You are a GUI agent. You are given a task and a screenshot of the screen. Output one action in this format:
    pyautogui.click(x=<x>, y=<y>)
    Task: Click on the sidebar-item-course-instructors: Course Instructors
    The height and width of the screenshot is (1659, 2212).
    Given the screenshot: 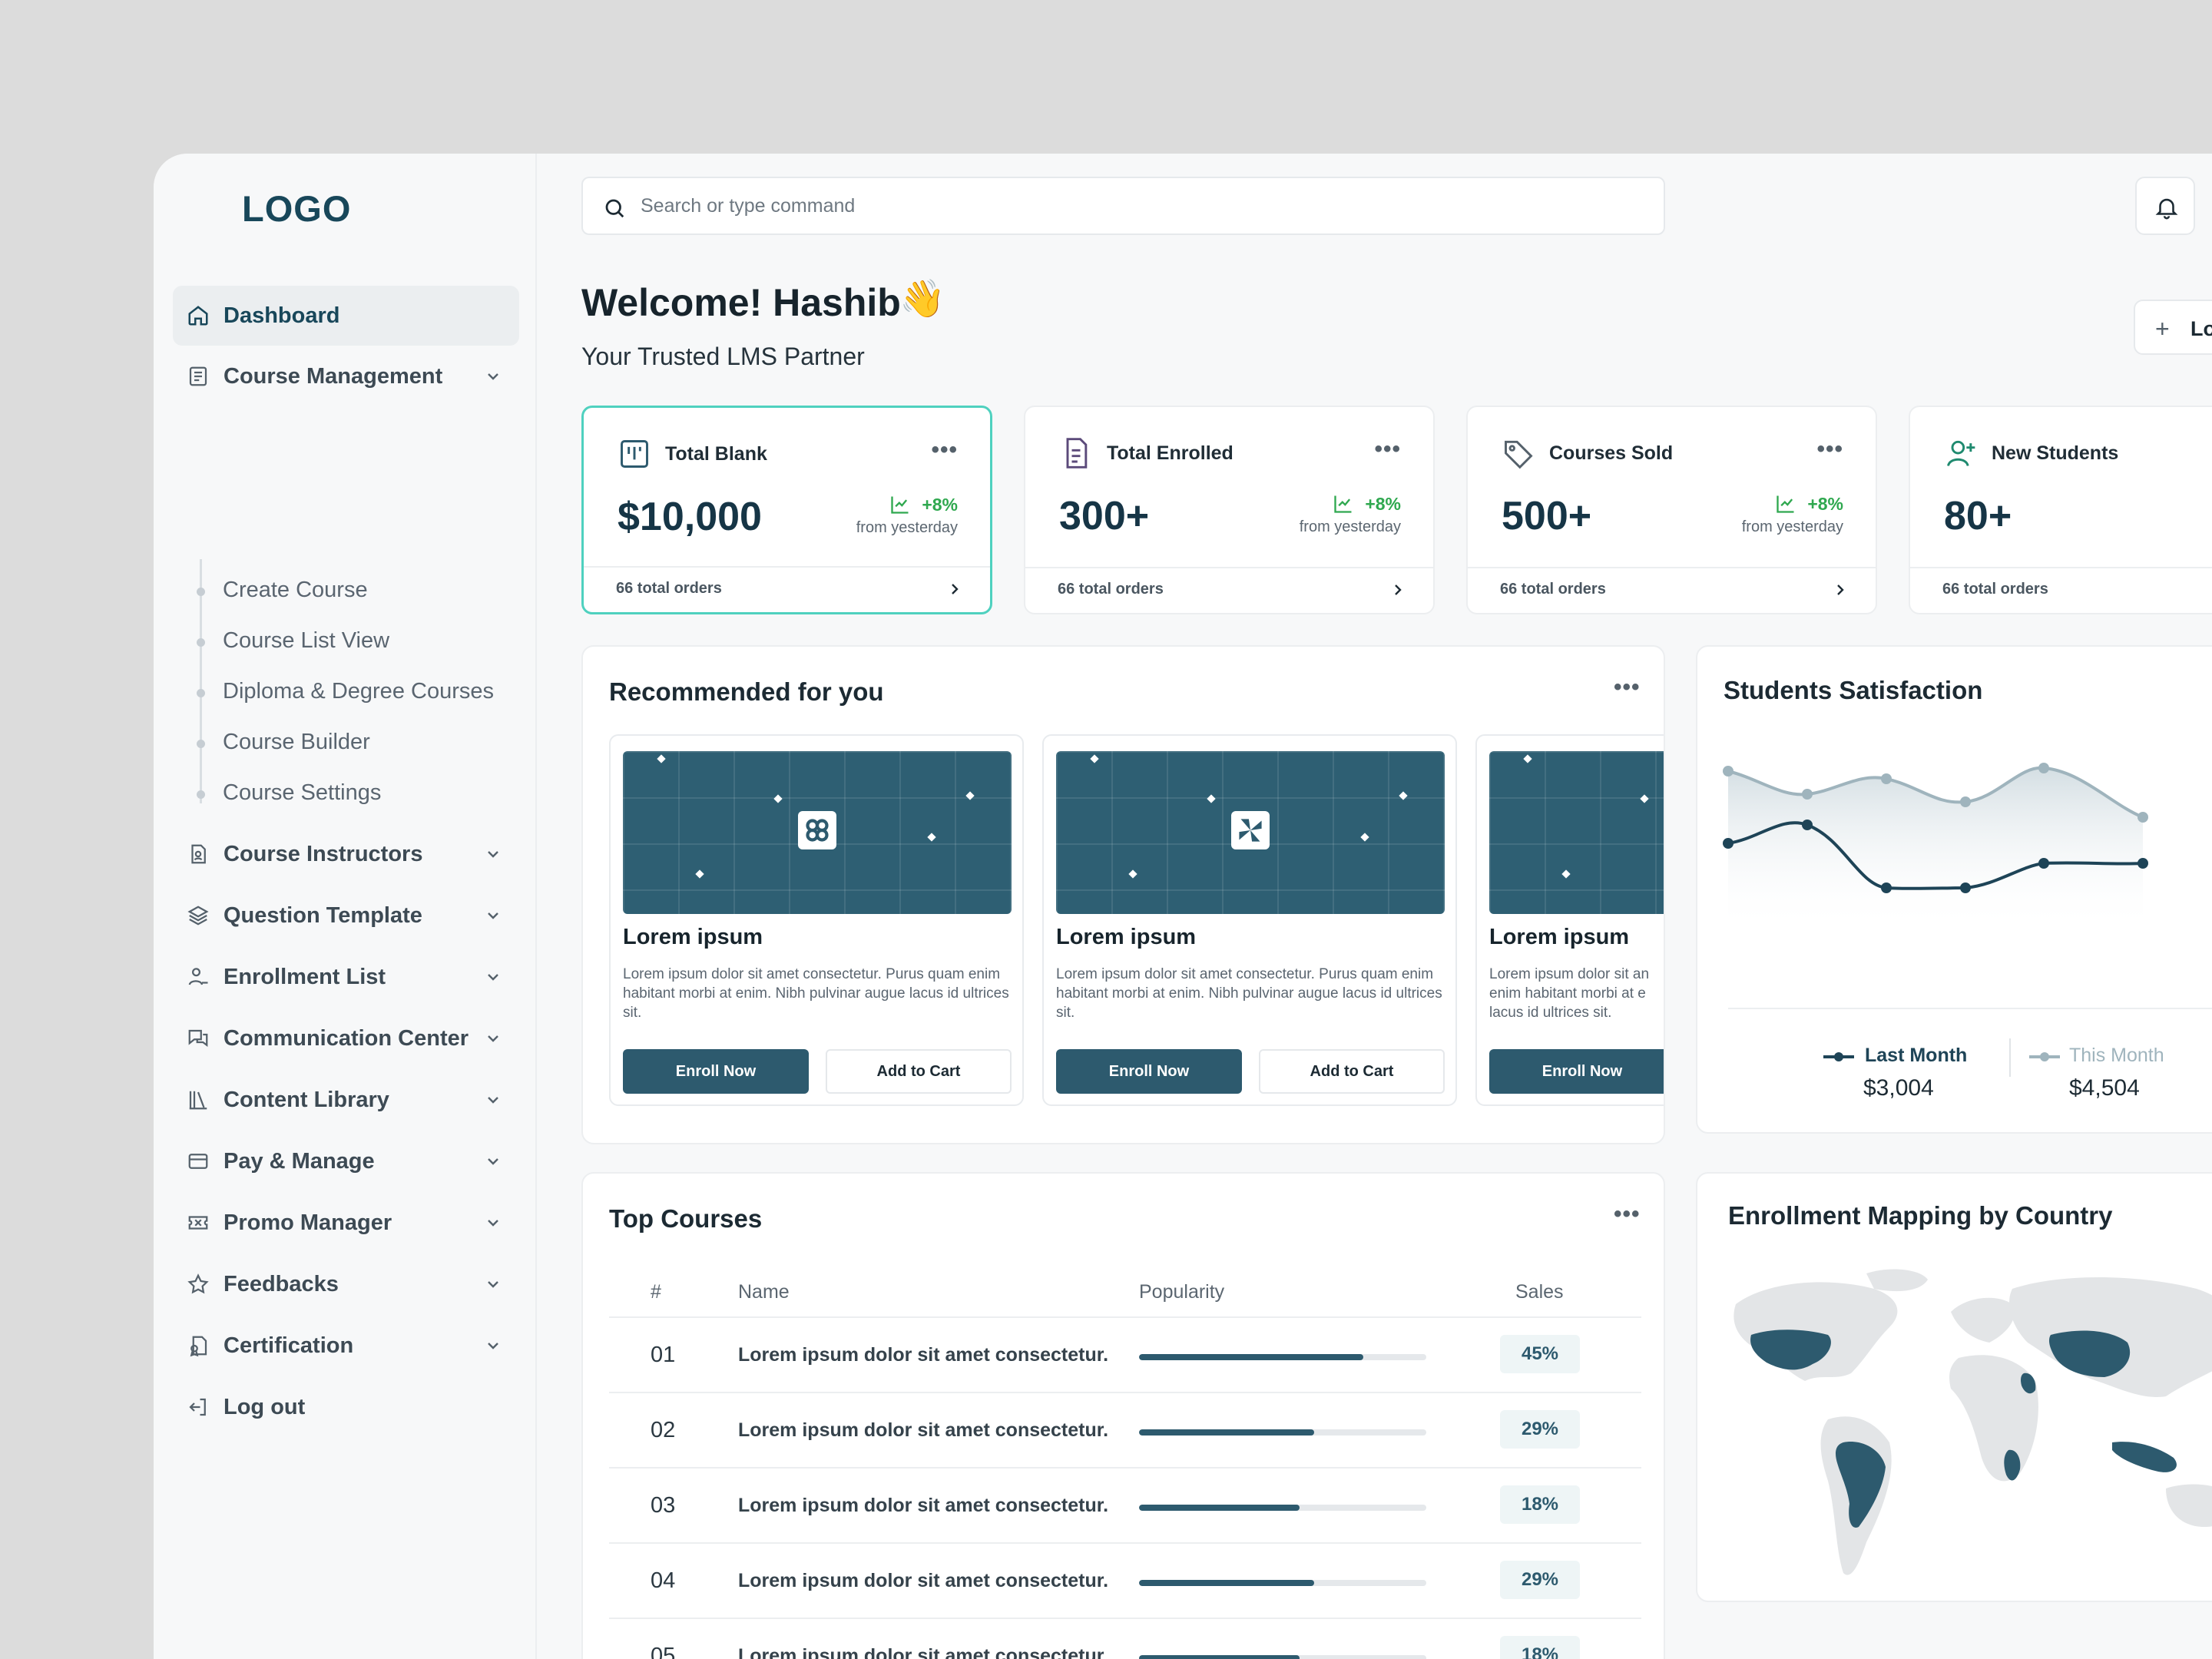 What is the action you would take?
    pyautogui.click(x=346, y=854)
    